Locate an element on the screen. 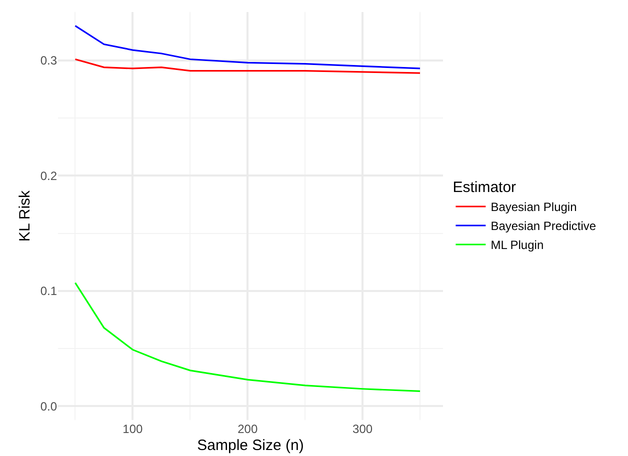 The width and height of the screenshot is (628, 456). x-tick-label: 100 is located at coordinates (133, 429).